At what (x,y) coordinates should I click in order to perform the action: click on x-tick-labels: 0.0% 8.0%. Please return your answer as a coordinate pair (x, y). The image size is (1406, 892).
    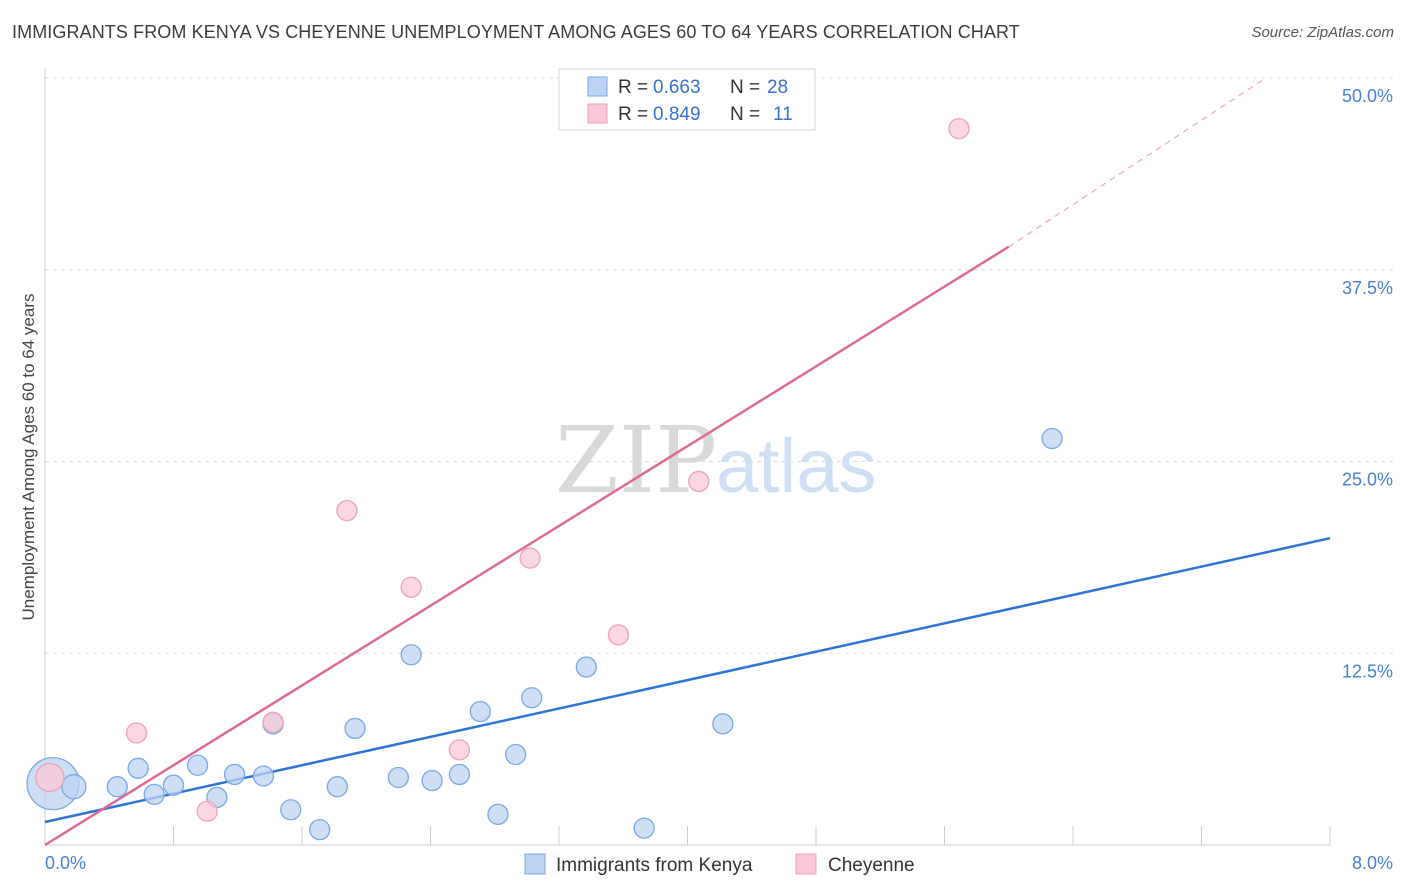
    Looking at the image, I should click on (719, 863).